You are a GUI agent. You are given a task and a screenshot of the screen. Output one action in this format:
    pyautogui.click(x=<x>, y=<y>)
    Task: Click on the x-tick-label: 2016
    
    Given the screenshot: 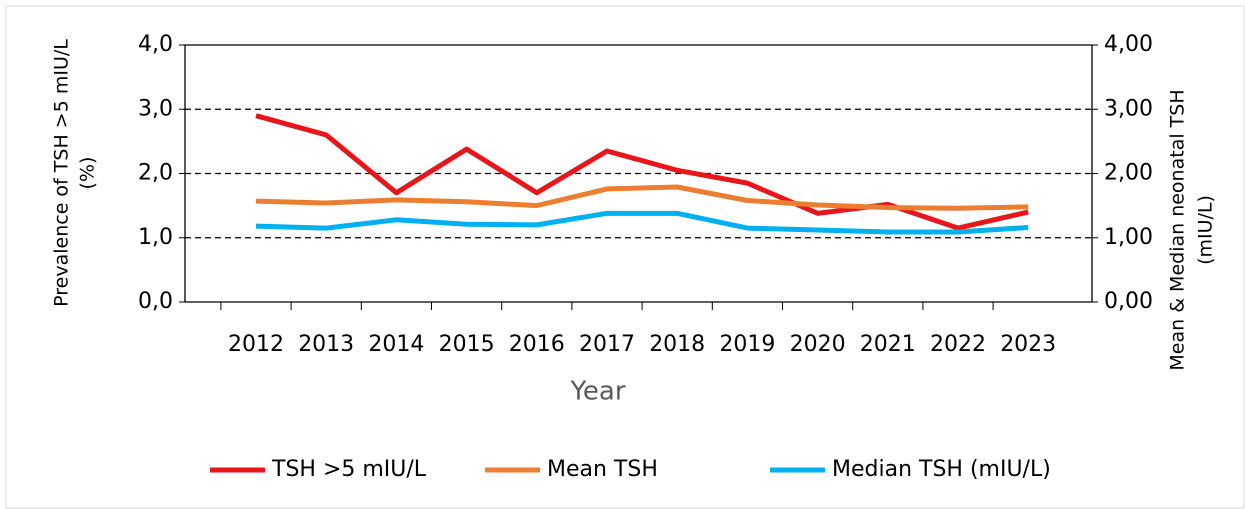 What is the action you would take?
    pyautogui.click(x=537, y=344)
    